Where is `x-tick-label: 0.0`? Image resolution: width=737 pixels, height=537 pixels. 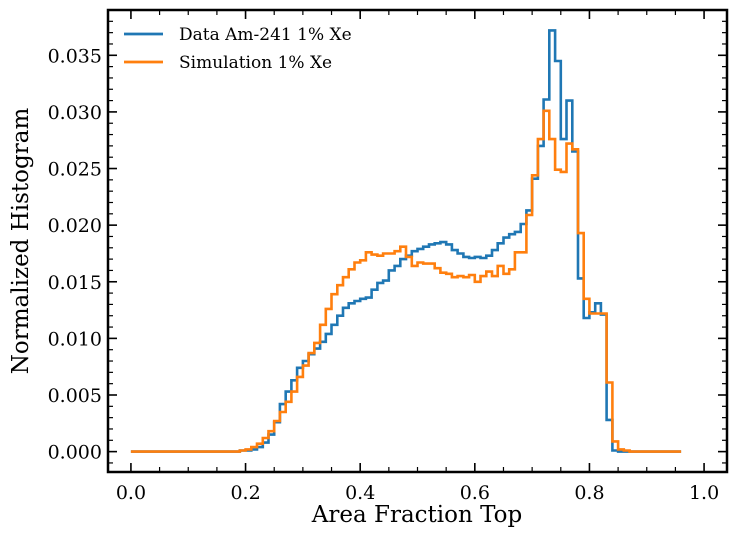
x-tick-label: 0.0 is located at coordinates (131, 493).